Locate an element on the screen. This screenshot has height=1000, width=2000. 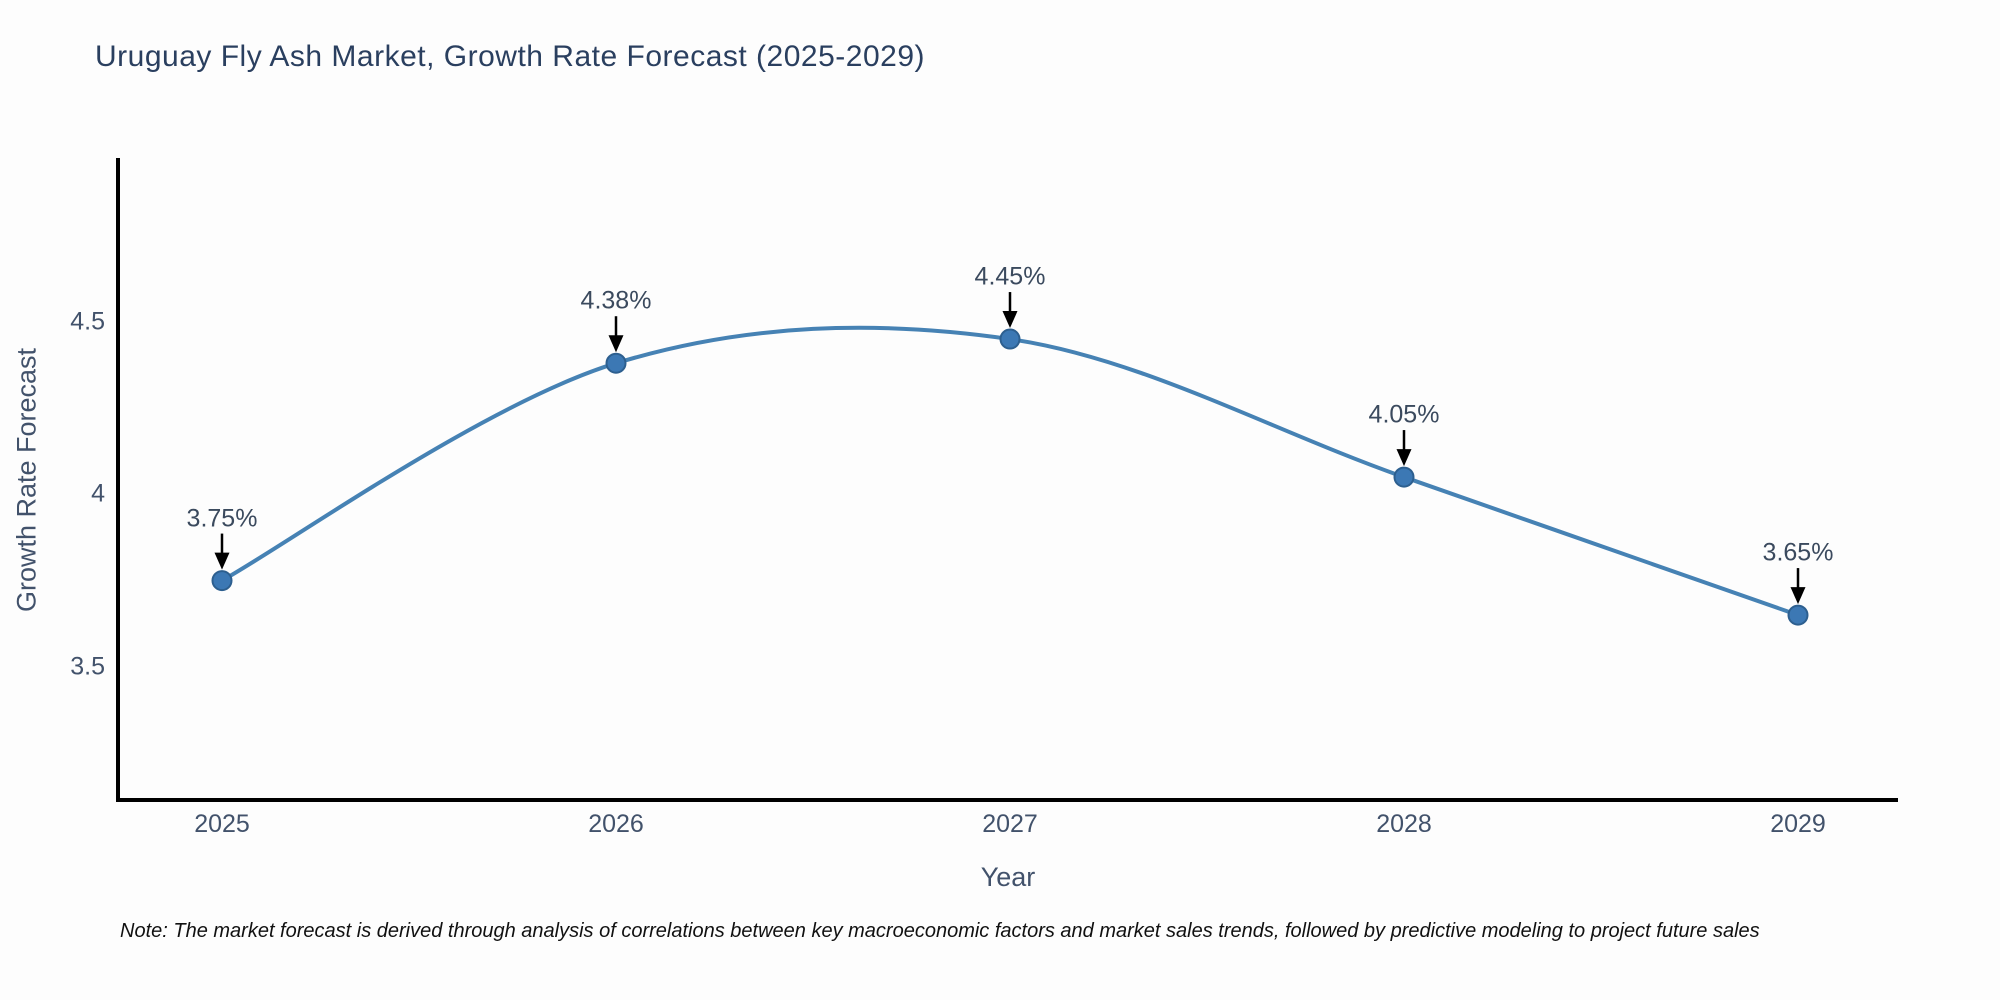
y-axis-title: Growth Rate Forecast is located at coordinates (26, 480).